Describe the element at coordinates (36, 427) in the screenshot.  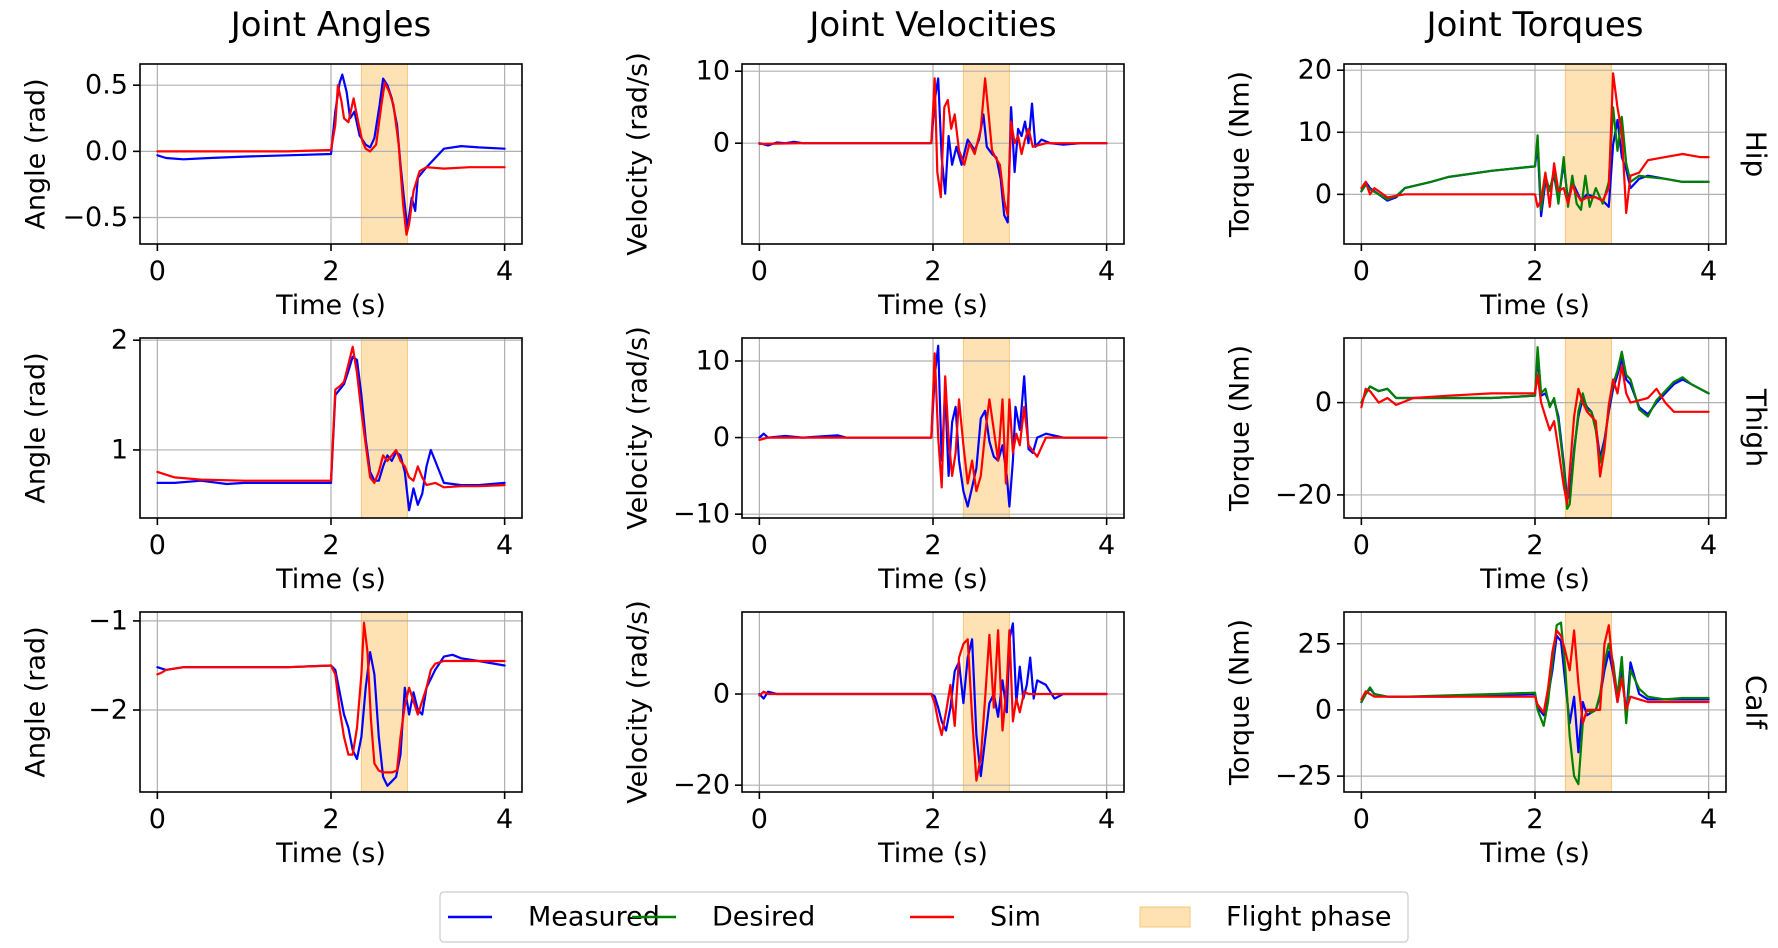
I see `y-axis-label: Angle (rad)` at that location.